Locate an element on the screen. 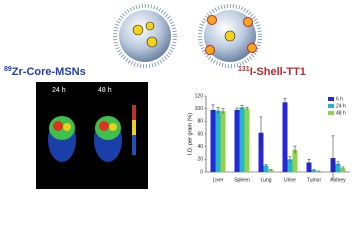 The height and width of the screenshot is (240, 355). shell-nanoparticle is located at coordinates (230, 36).